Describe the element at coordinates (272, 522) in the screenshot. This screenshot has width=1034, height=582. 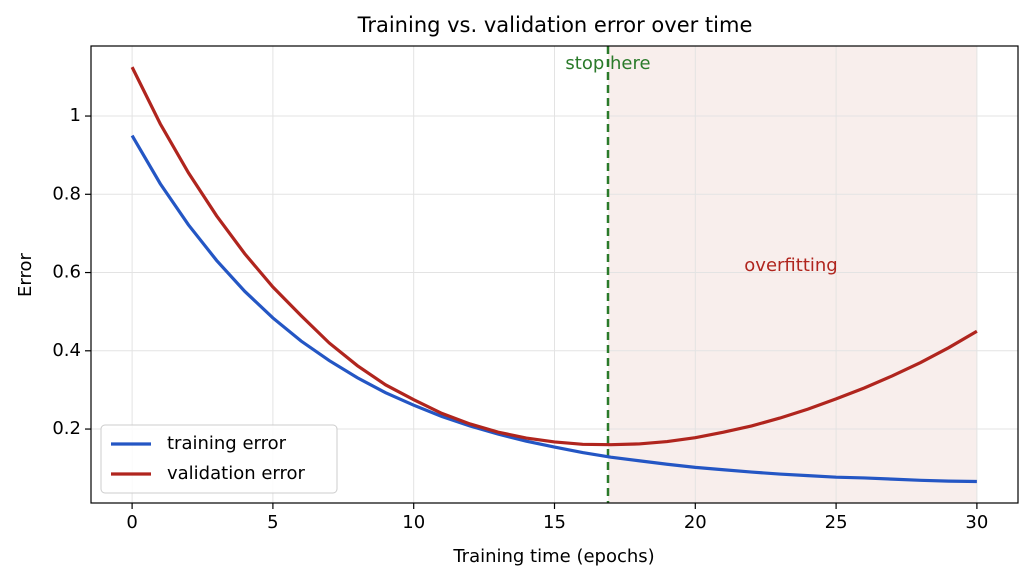
I see `x-tick-label: 5` at that location.